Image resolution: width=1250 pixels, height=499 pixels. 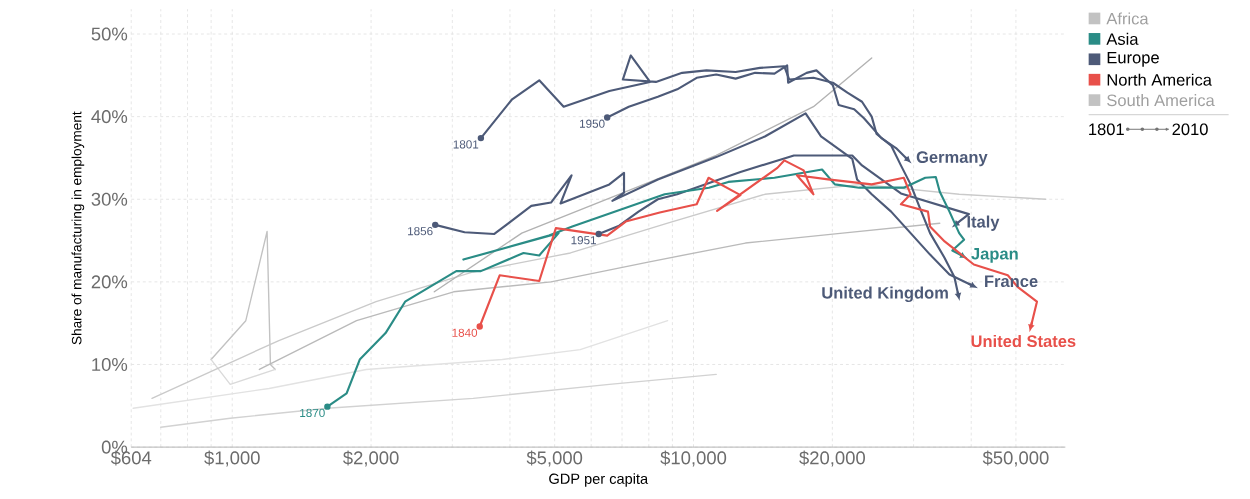 I want to click on y-tick-label: 40%, so click(x=109, y=117).